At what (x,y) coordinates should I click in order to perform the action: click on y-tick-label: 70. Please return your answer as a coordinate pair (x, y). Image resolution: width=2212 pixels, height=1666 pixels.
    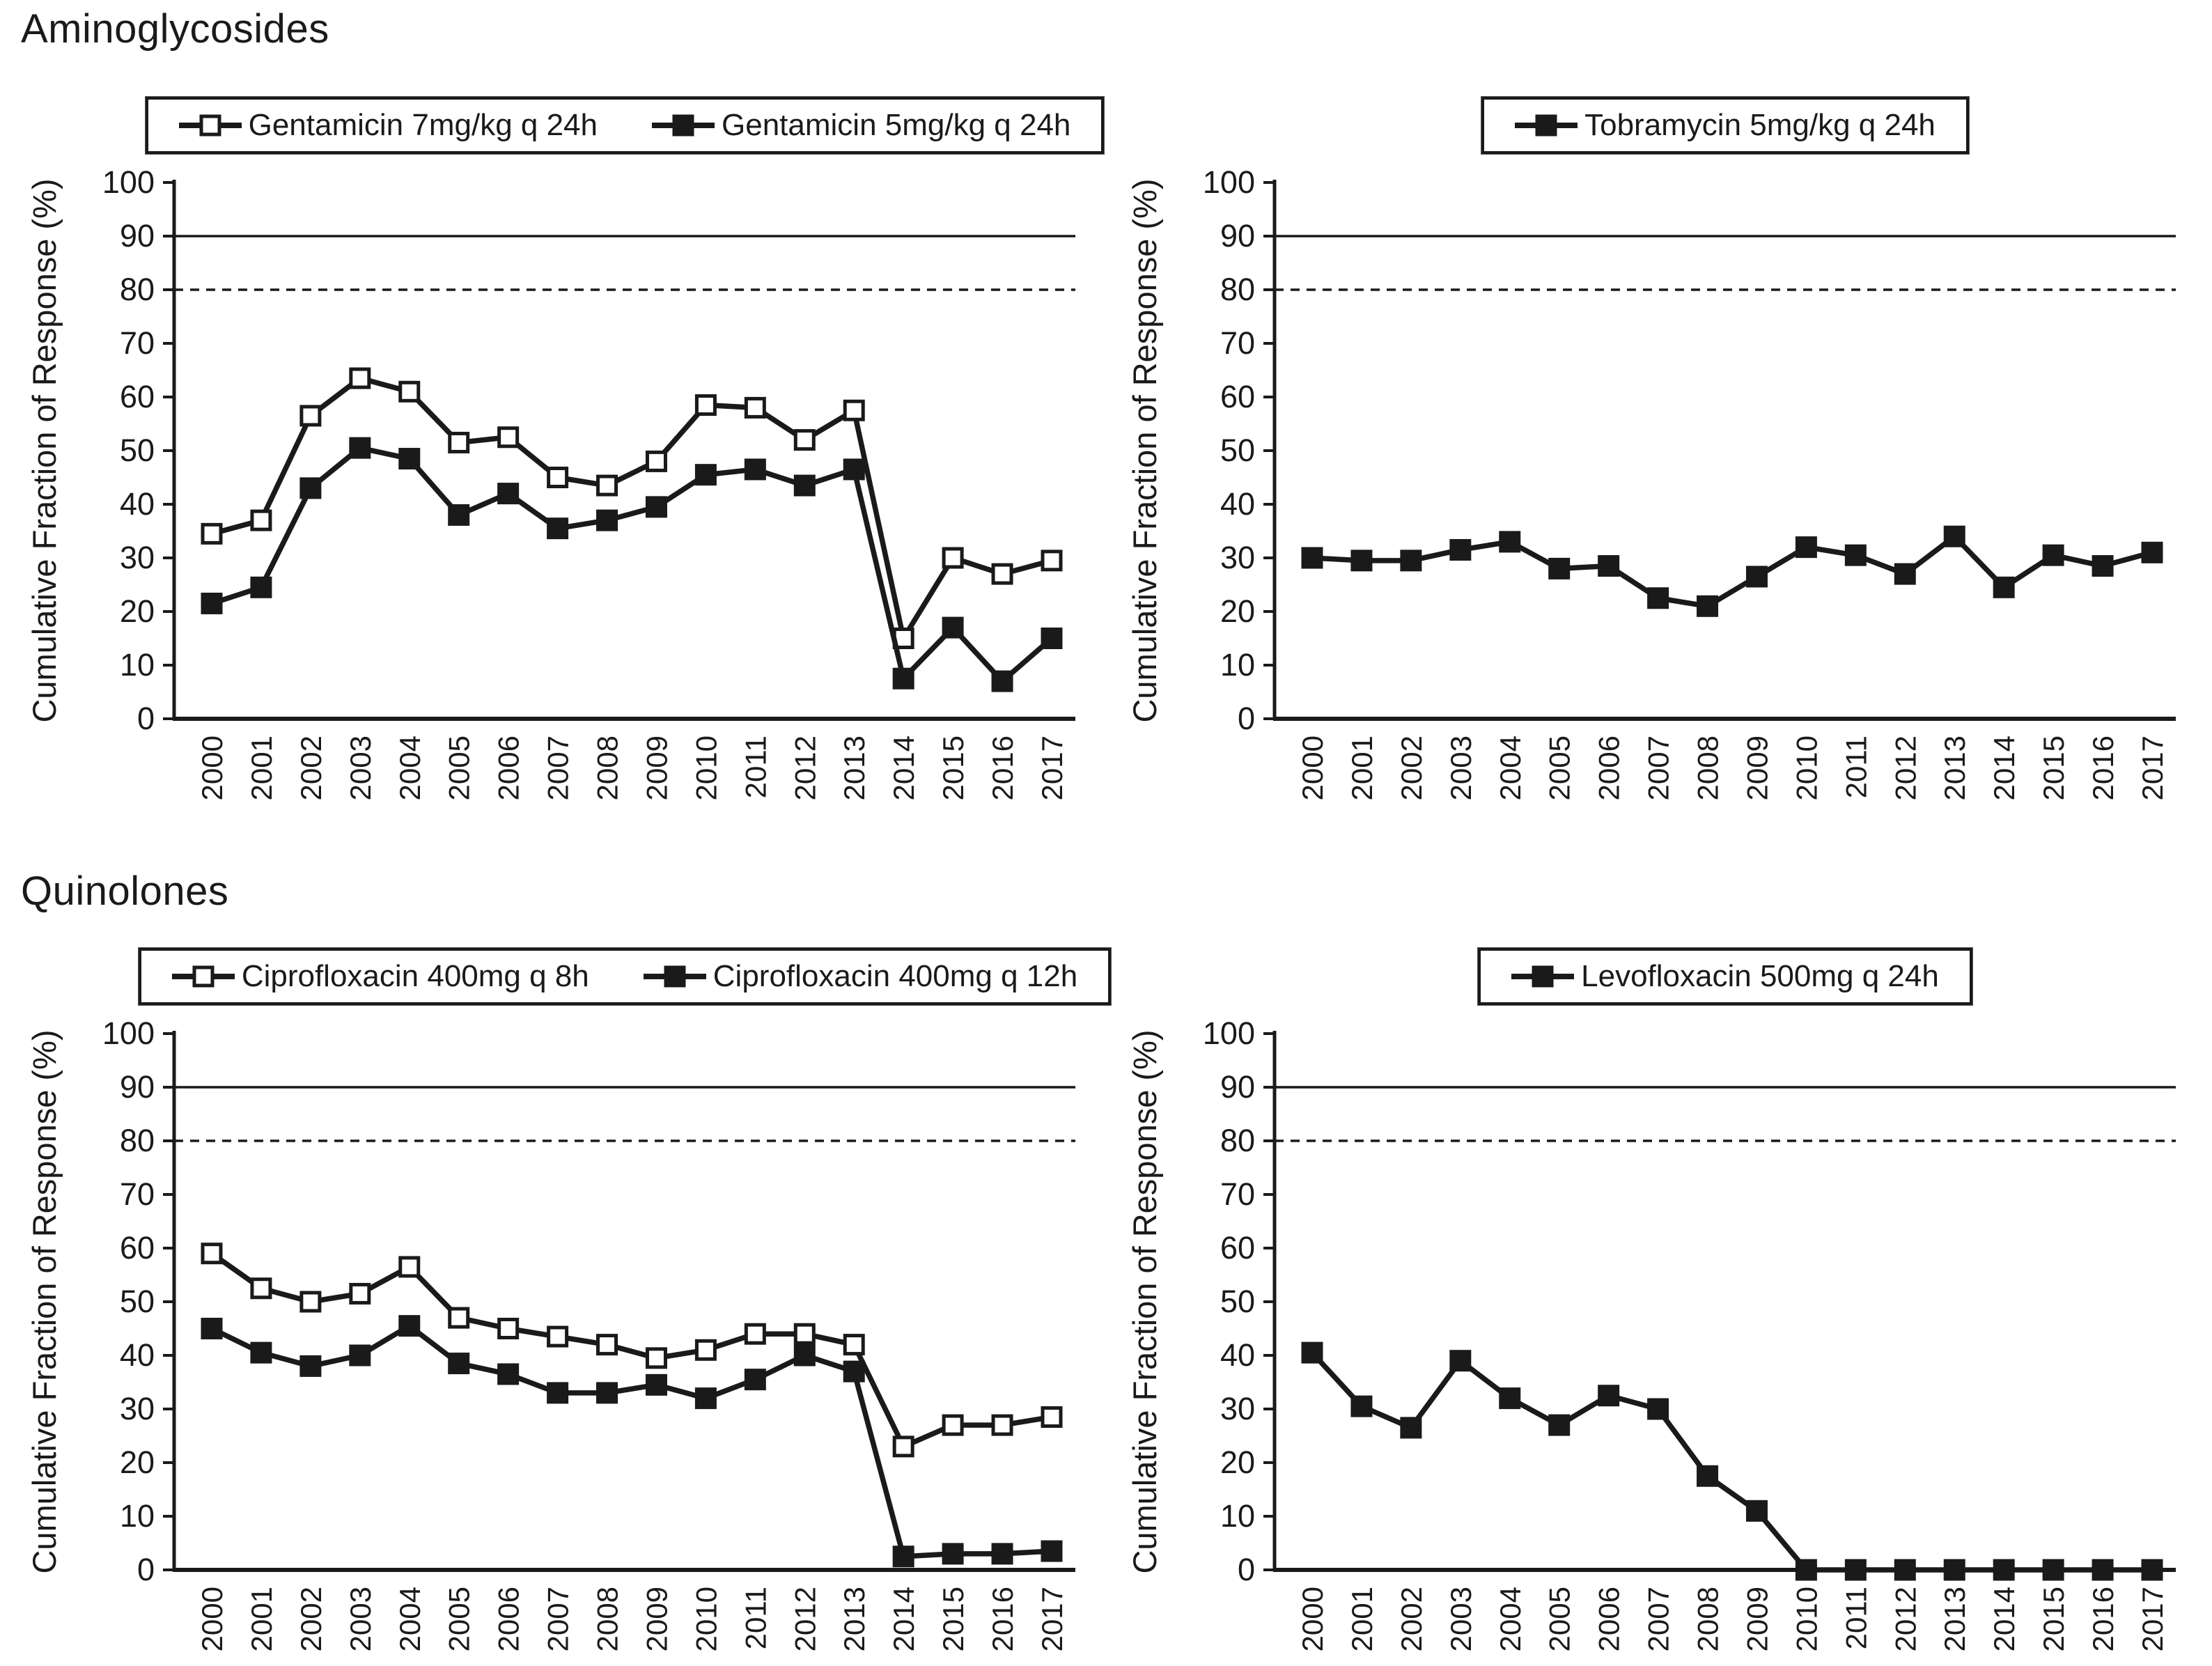
    Looking at the image, I should click on (1237, 343).